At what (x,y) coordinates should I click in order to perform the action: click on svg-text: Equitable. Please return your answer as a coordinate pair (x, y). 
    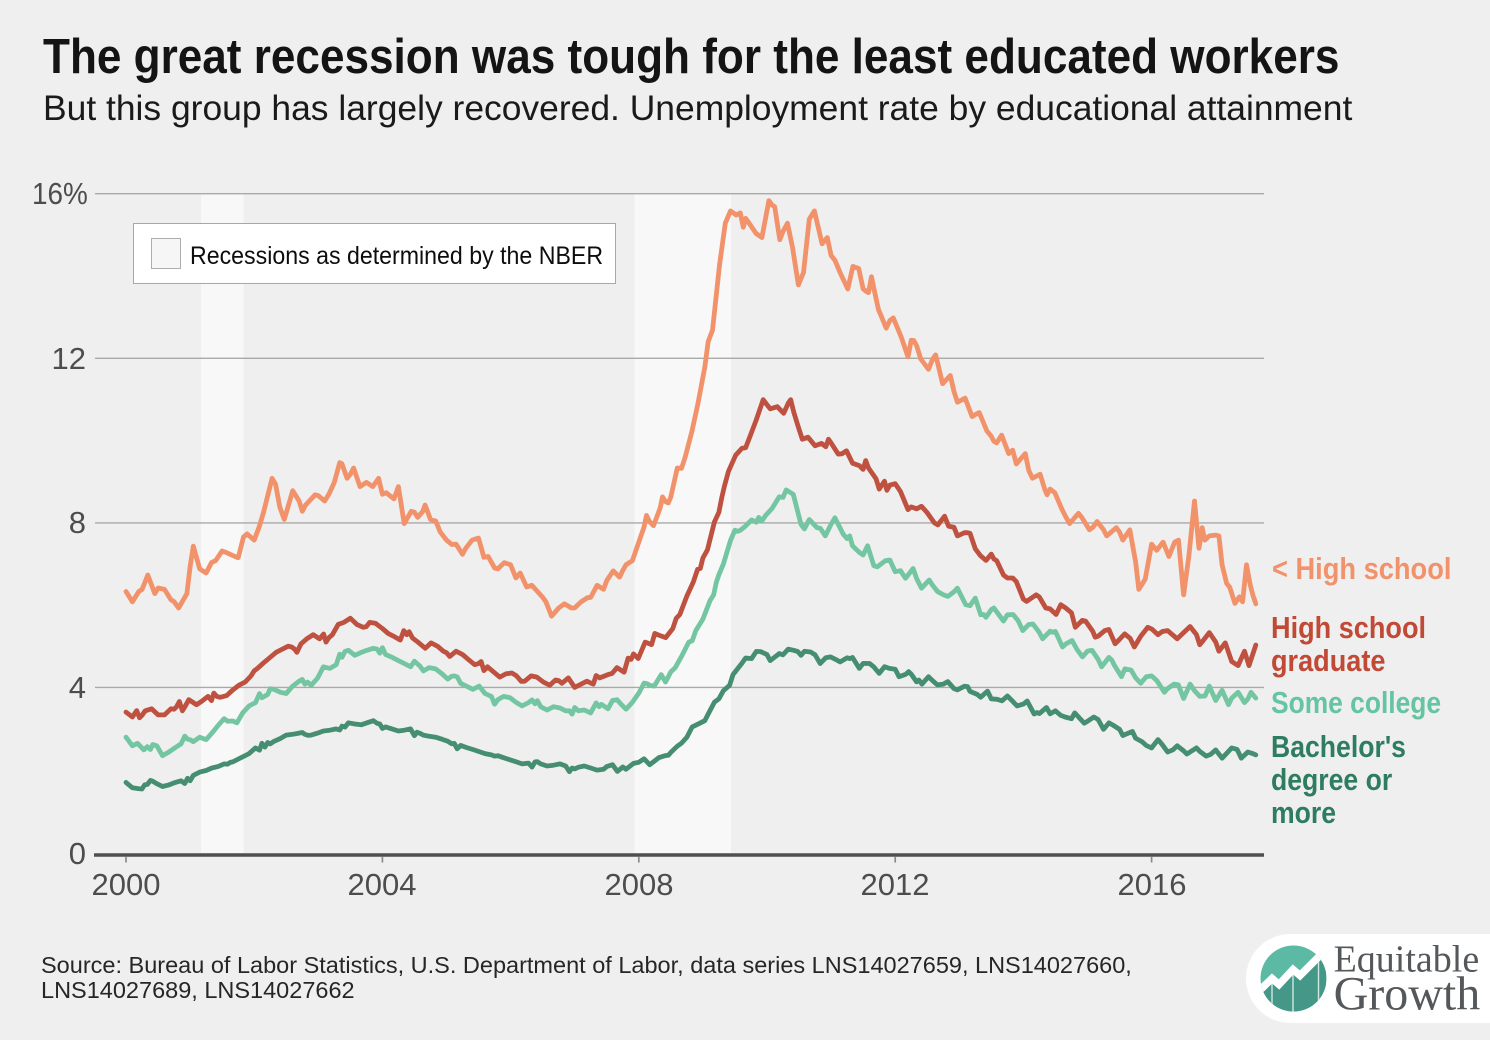
    Looking at the image, I should click on (1407, 960).